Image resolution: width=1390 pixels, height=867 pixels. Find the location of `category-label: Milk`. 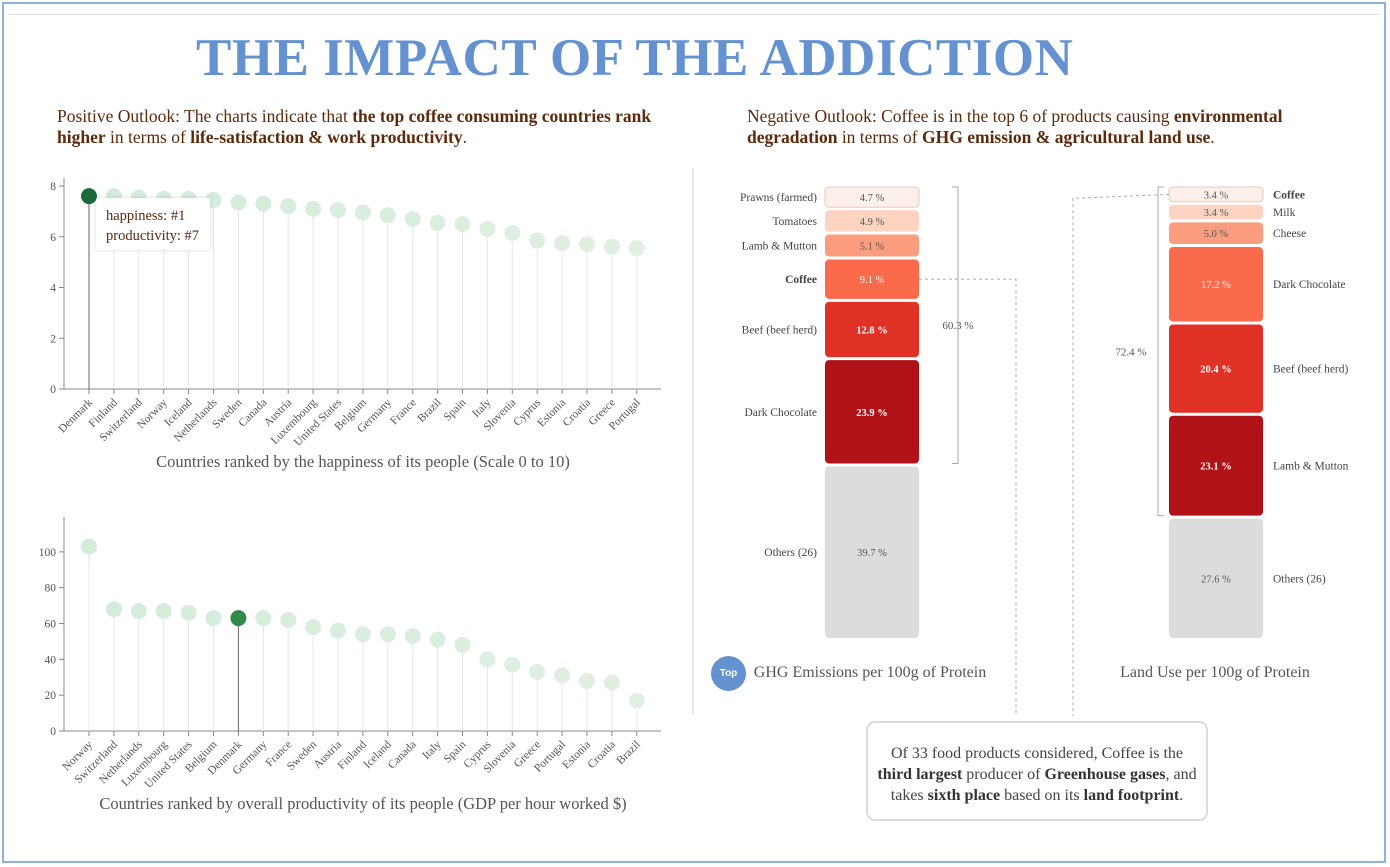

category-label: Milk is located at coordinates (1284, 213).